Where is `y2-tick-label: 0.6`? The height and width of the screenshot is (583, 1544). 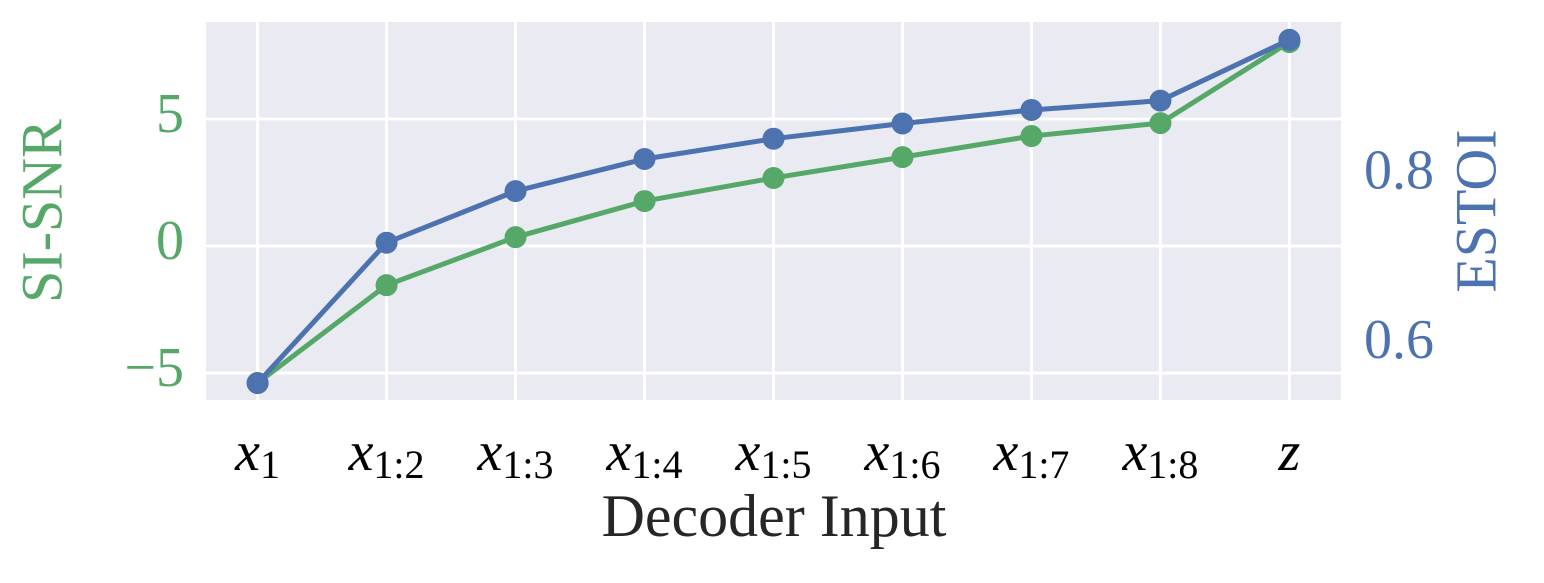 y2-tick-label: 0.6 is located at coordinates (1399, 340).